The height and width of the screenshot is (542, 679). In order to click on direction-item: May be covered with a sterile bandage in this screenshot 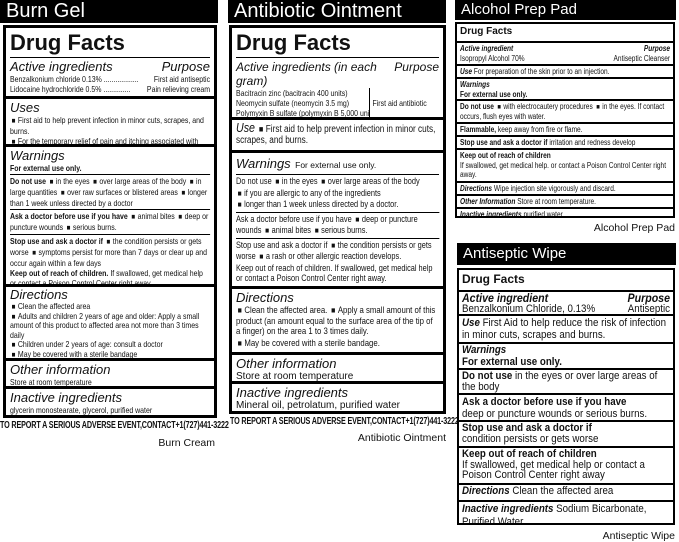, I will do `click(110, 353)`.